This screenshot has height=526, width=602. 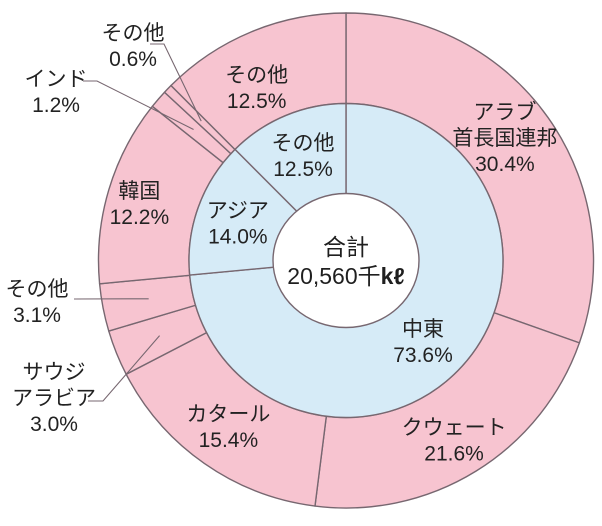 I want to click on slice-label-outer-7: その他 0.6%, so click(x=133, y=46).